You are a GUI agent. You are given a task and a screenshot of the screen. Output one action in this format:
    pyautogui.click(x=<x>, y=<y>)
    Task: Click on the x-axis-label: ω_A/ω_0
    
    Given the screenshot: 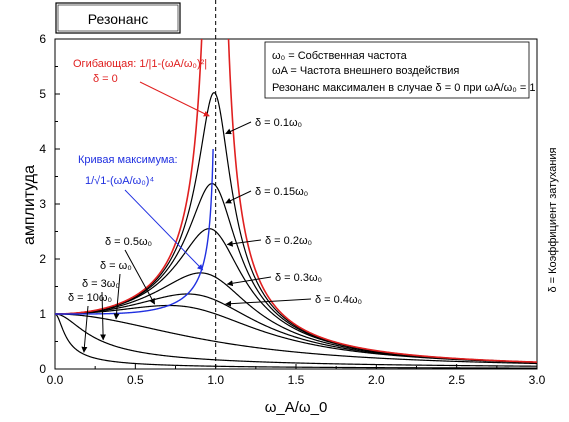 What is the action you would take?
    pyautogui.click(x=296, y=407)
    